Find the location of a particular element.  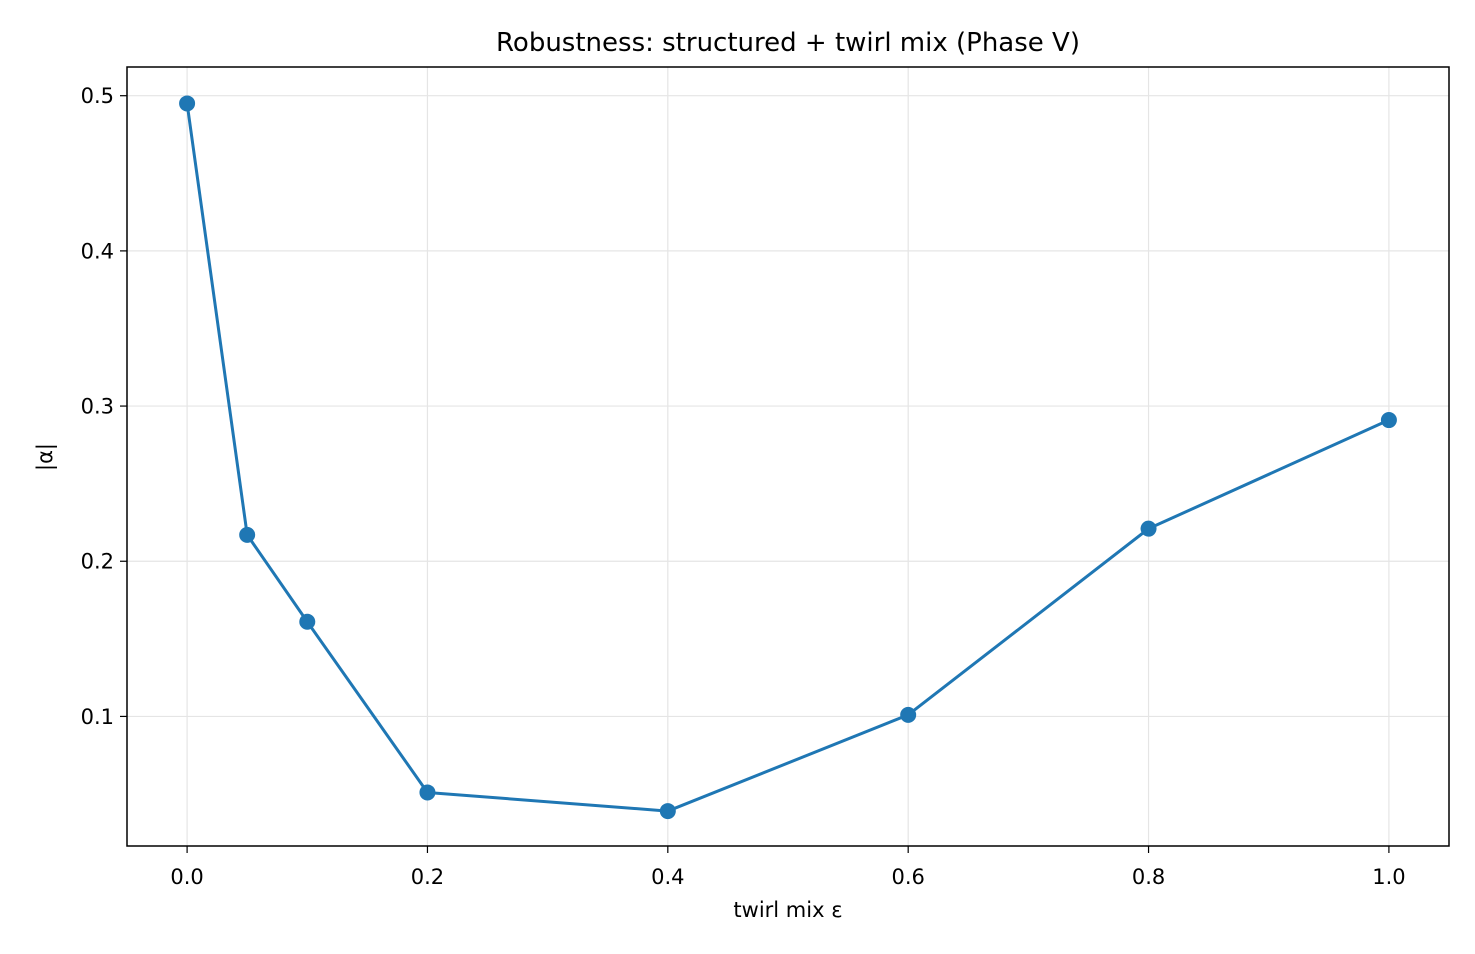

y-axis-label: |α| is located at coordinates (45, 457).